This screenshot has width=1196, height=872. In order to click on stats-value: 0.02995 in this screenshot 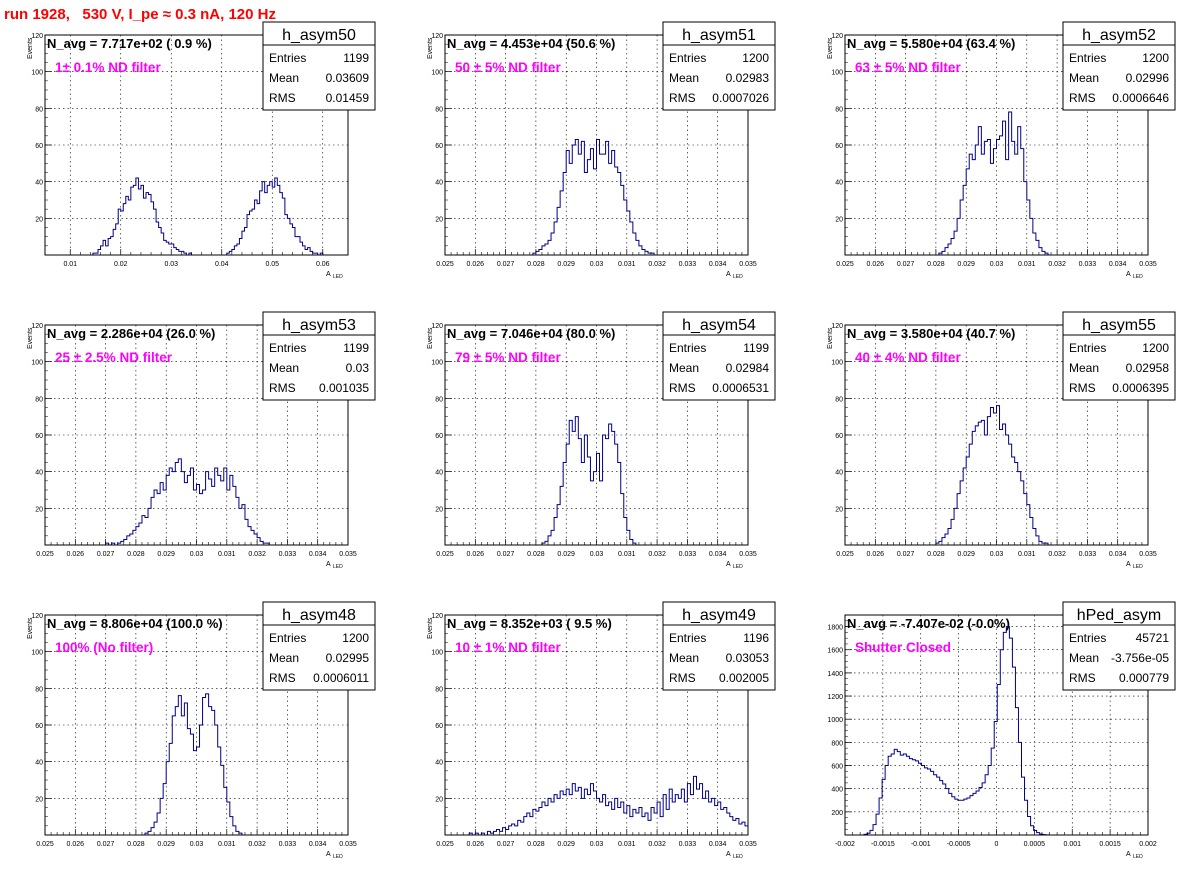, I will do `click(348, 658)`.